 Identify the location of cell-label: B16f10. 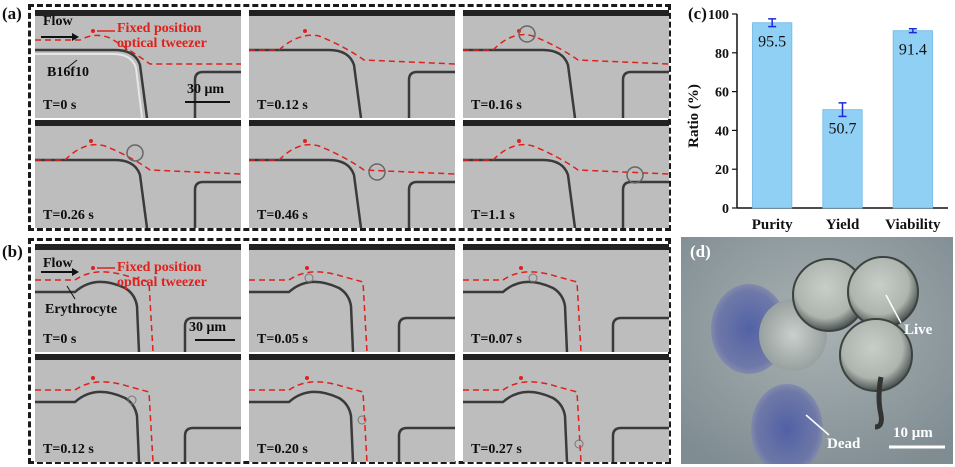
(68, 72).